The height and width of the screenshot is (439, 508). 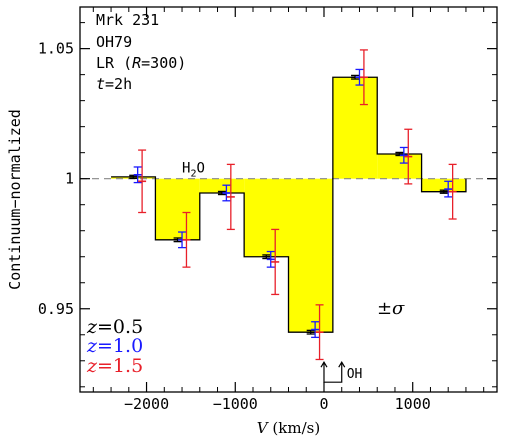 I want to click on legend-entry-2: z=1.0, so click(x=114, y=346).